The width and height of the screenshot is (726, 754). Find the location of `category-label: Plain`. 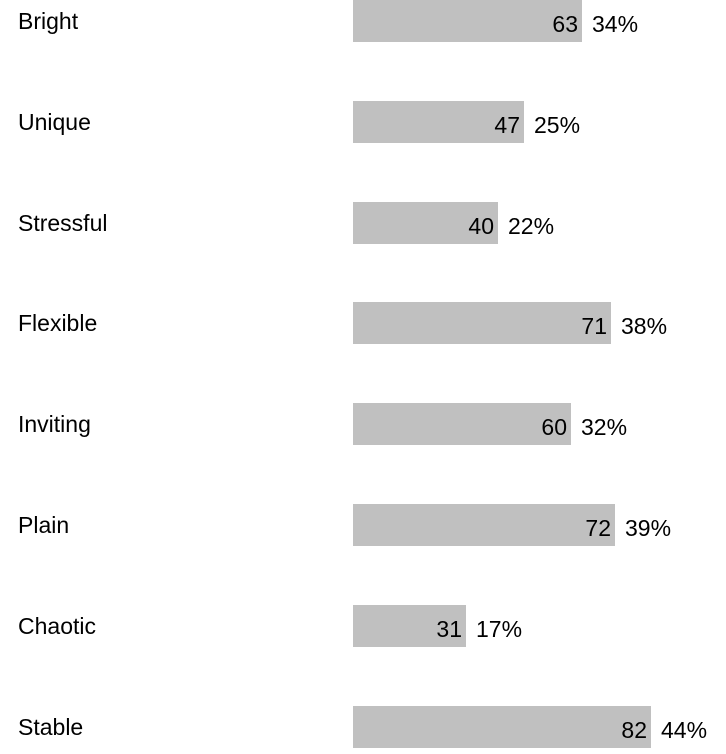

category-label: Plain is located at coordinates (44, 525).